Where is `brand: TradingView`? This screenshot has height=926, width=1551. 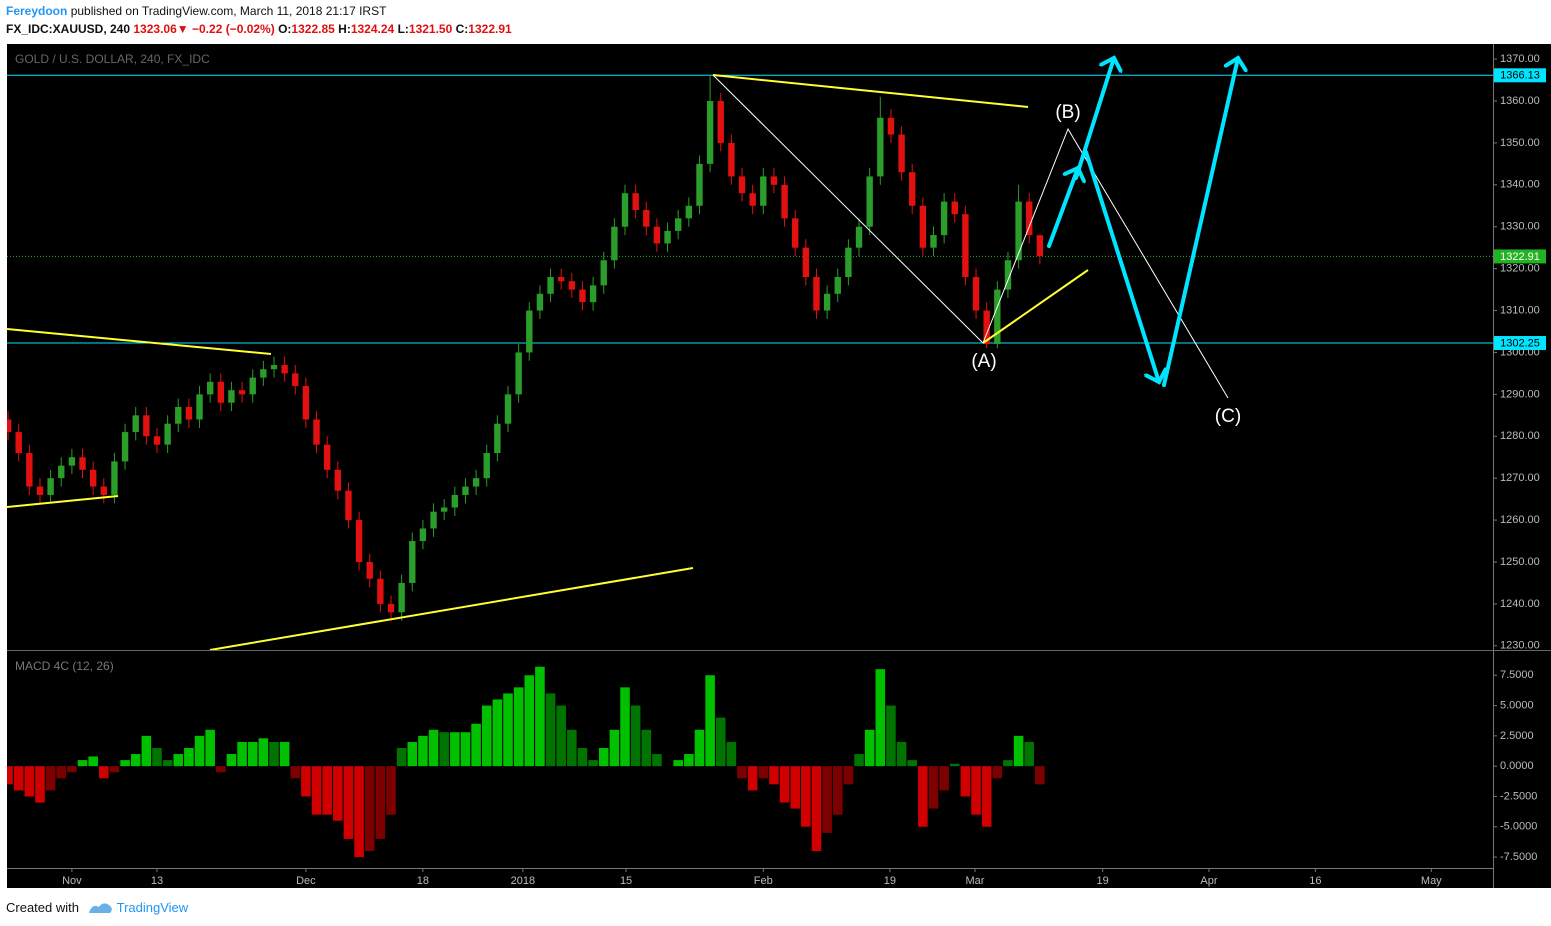 brand: TradingView is located at coordinates (152, 907).